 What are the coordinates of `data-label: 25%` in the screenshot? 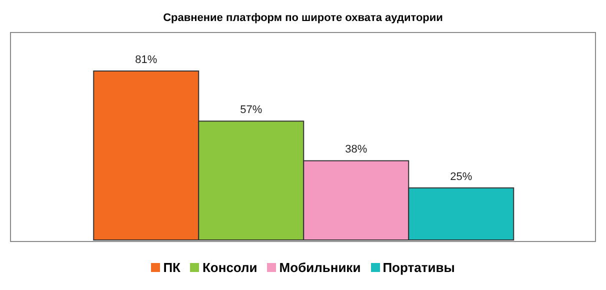 It's located at (461, 176).